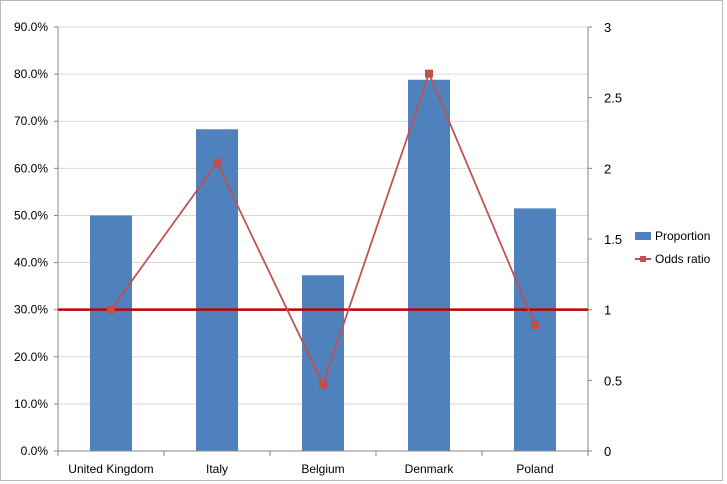  I want to click on y-left-tick-label-6: 60.0%, so click(31, 168).